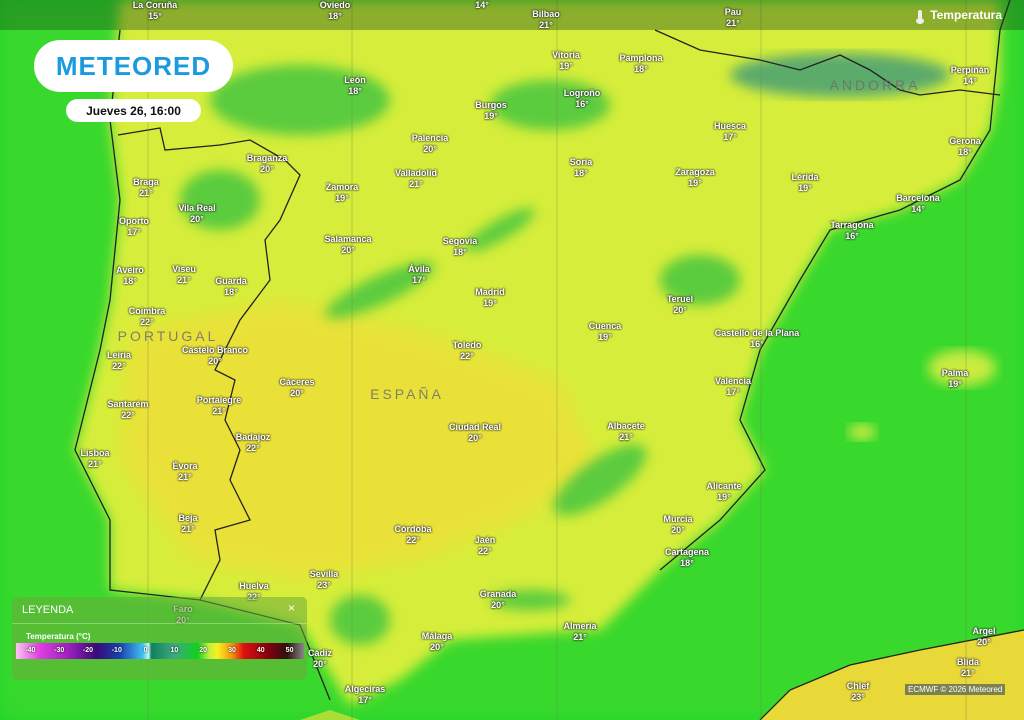 This screenshot has width=1024, height=720. Describe the element at coordinates (641, 69) in the screenshot. I see `city-temperature: 18°` at that location.